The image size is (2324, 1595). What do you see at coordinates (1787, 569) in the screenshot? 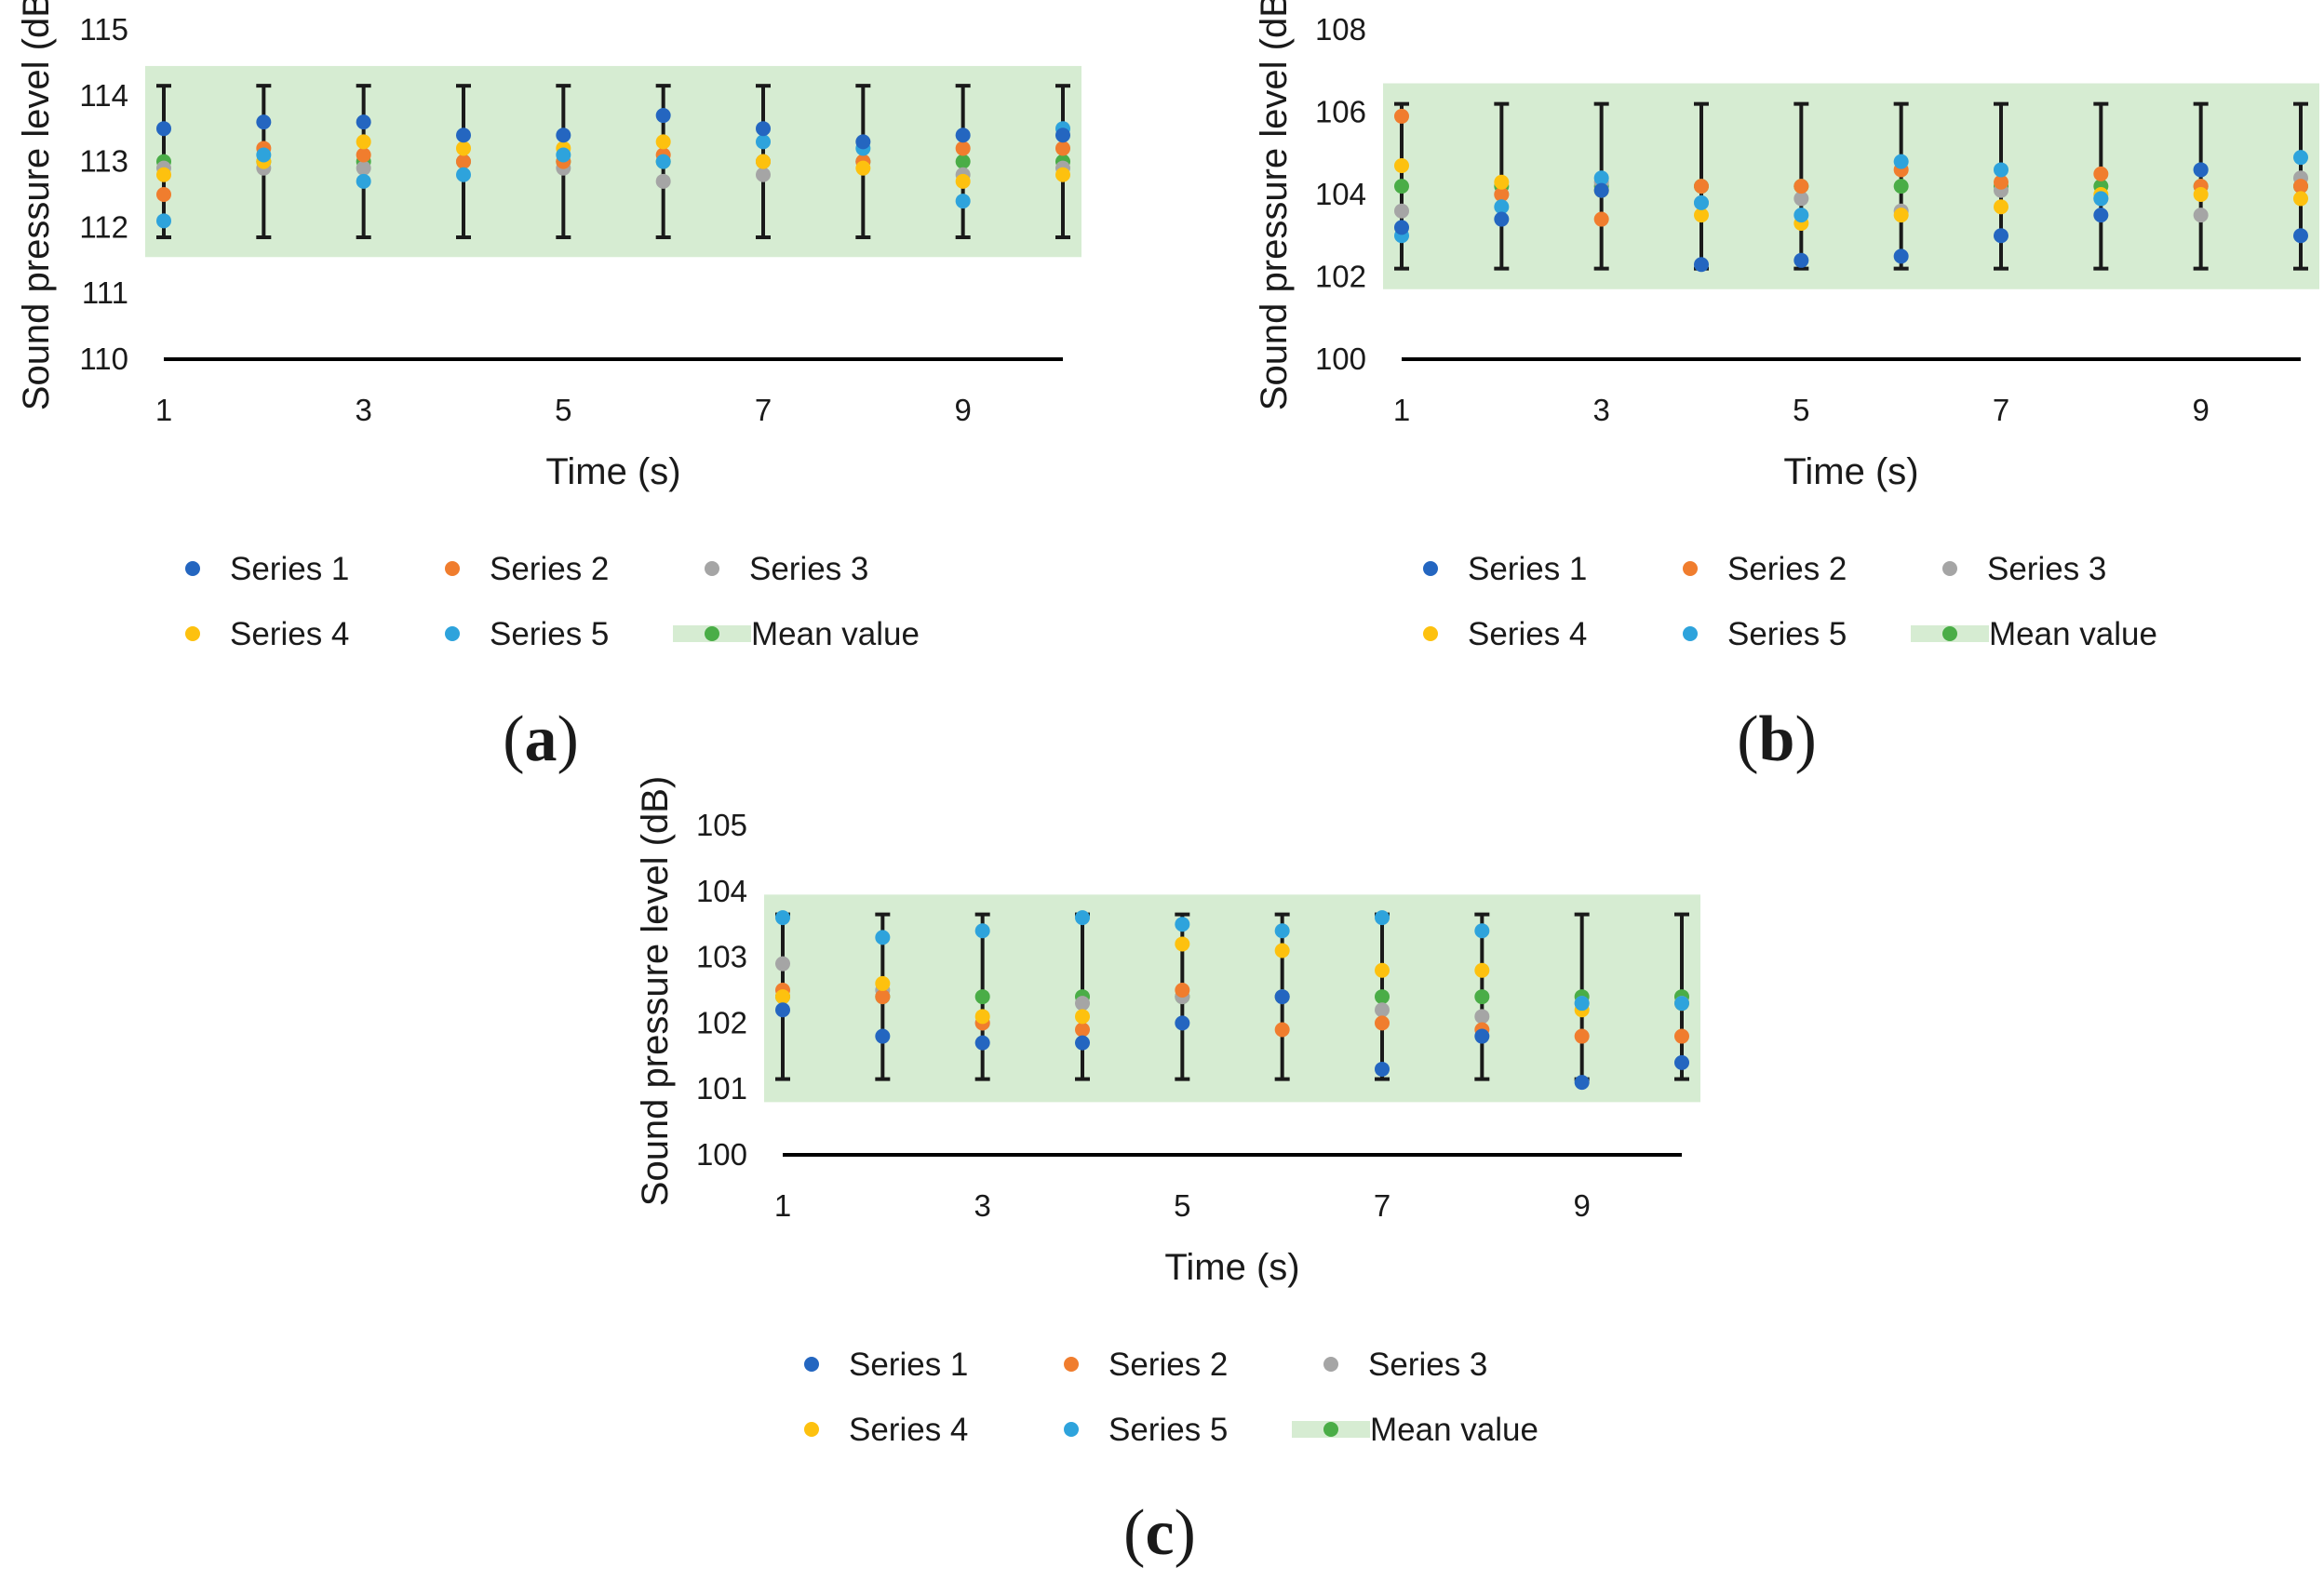
I see `legend-label-series-2: Series 2` at bounding box center [1787, 569].